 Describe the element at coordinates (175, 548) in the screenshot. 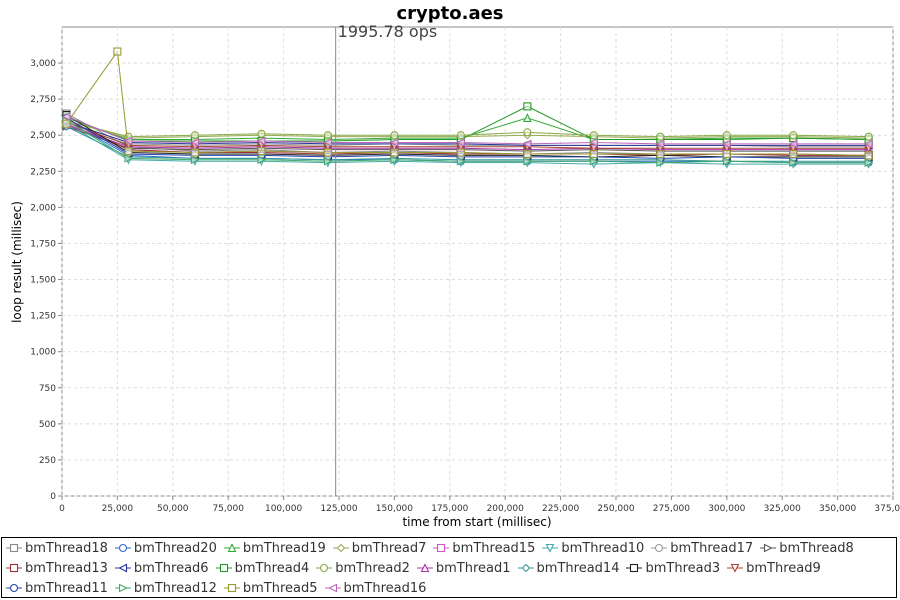

I see `legend-label: bmThread20` at that location.